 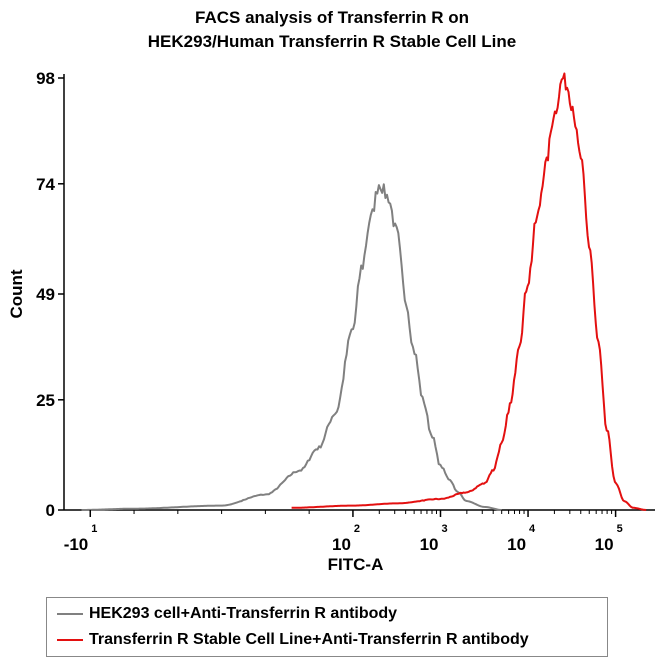 I want to click on x-tick-exponent: 4, so click(x=532, y=529).